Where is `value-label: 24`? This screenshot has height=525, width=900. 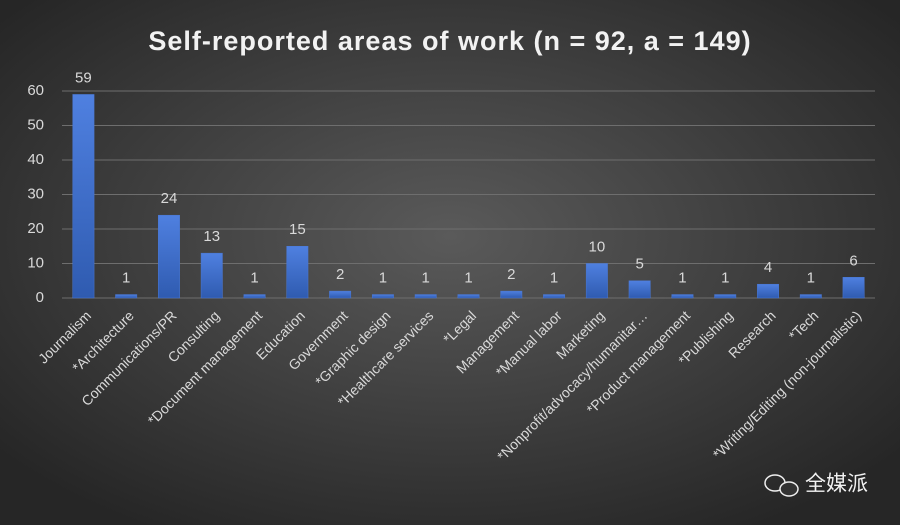
value-label: 24 is located at coordinates (169, 198).